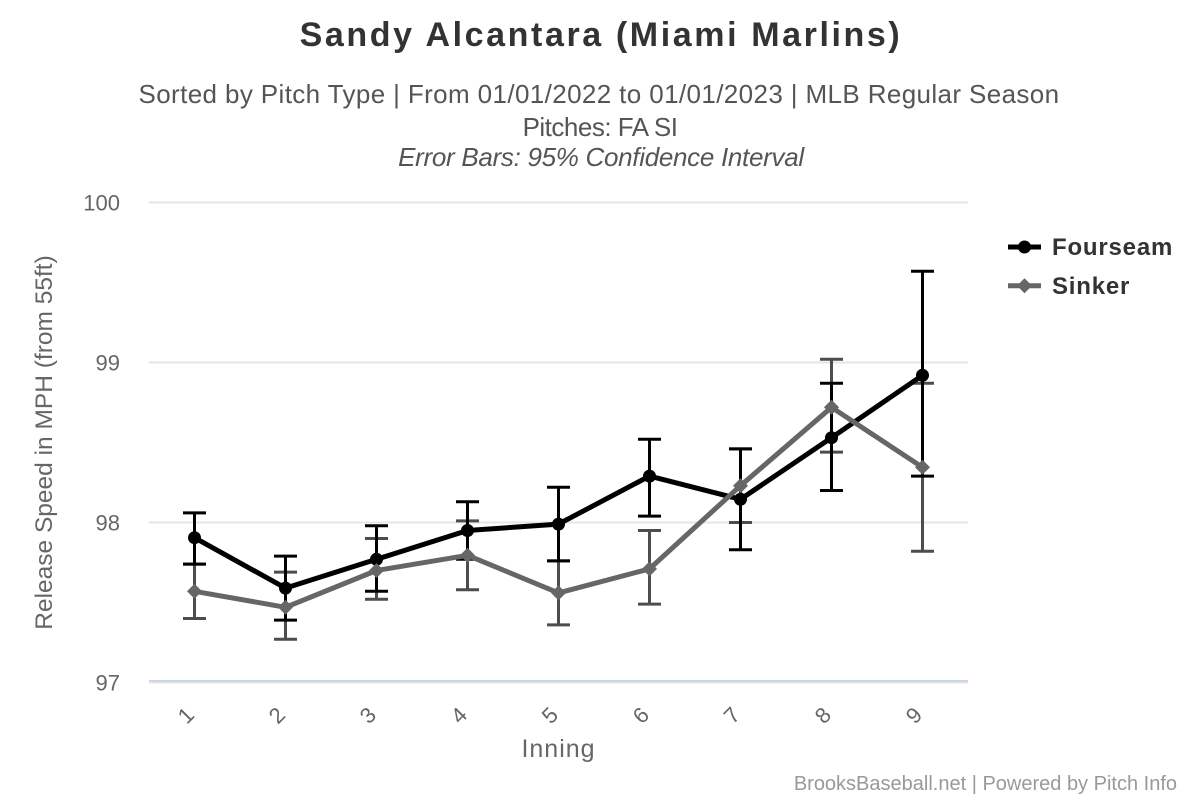  Describe the element at coordinates (44, 442) in the screenshot. I see `svg-text:Release Speed in MPH (from 55f: Release Speed in MPH (from 55ft)` at that location.